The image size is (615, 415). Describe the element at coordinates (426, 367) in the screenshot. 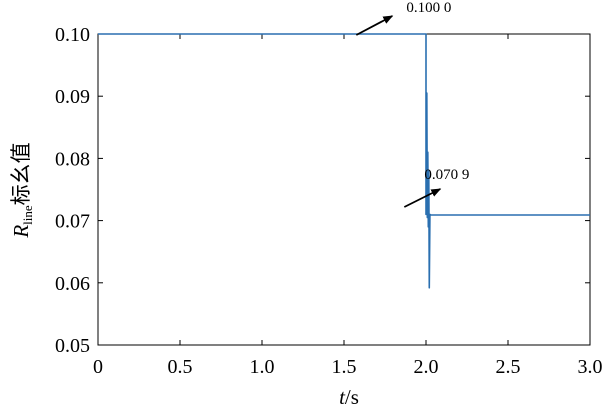

I see `x-tick-label: 2.0` at that location.